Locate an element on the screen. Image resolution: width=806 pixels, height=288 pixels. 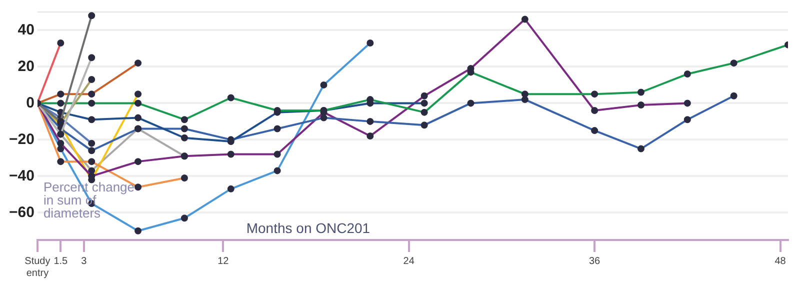
x-tick-label: 12 is located at coordinates (224, 261).